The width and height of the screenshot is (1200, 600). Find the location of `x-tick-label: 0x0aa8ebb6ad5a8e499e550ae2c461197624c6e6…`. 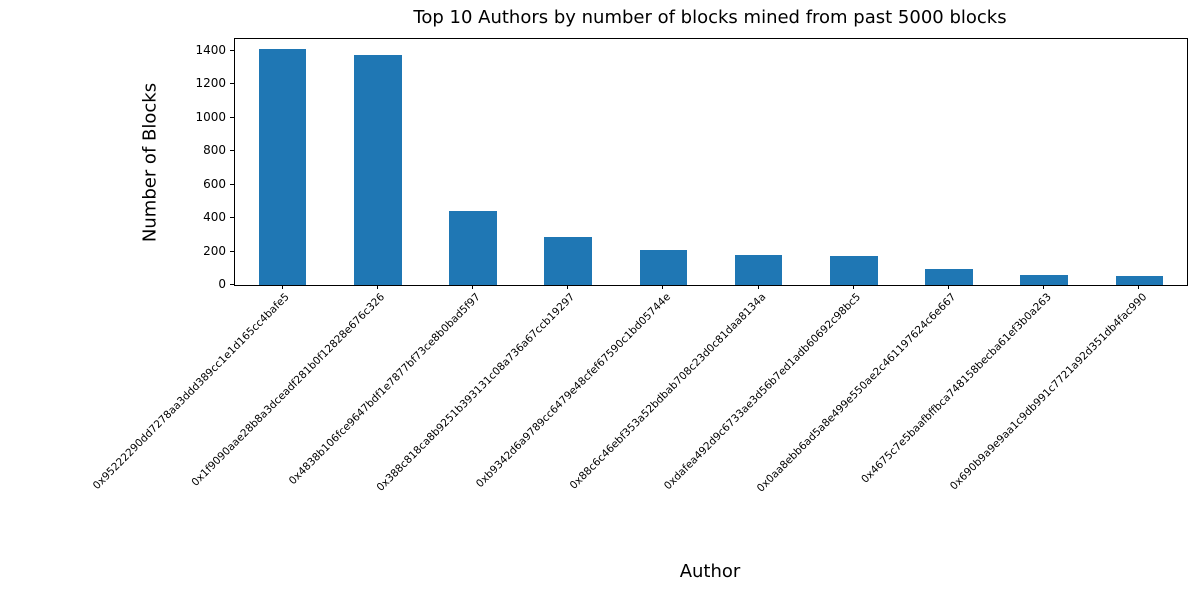

x-tick-label: 0x0aa8ebb6ad5a8e499e550ae2c461197624c6e6… is located at coordinates (856, 393).